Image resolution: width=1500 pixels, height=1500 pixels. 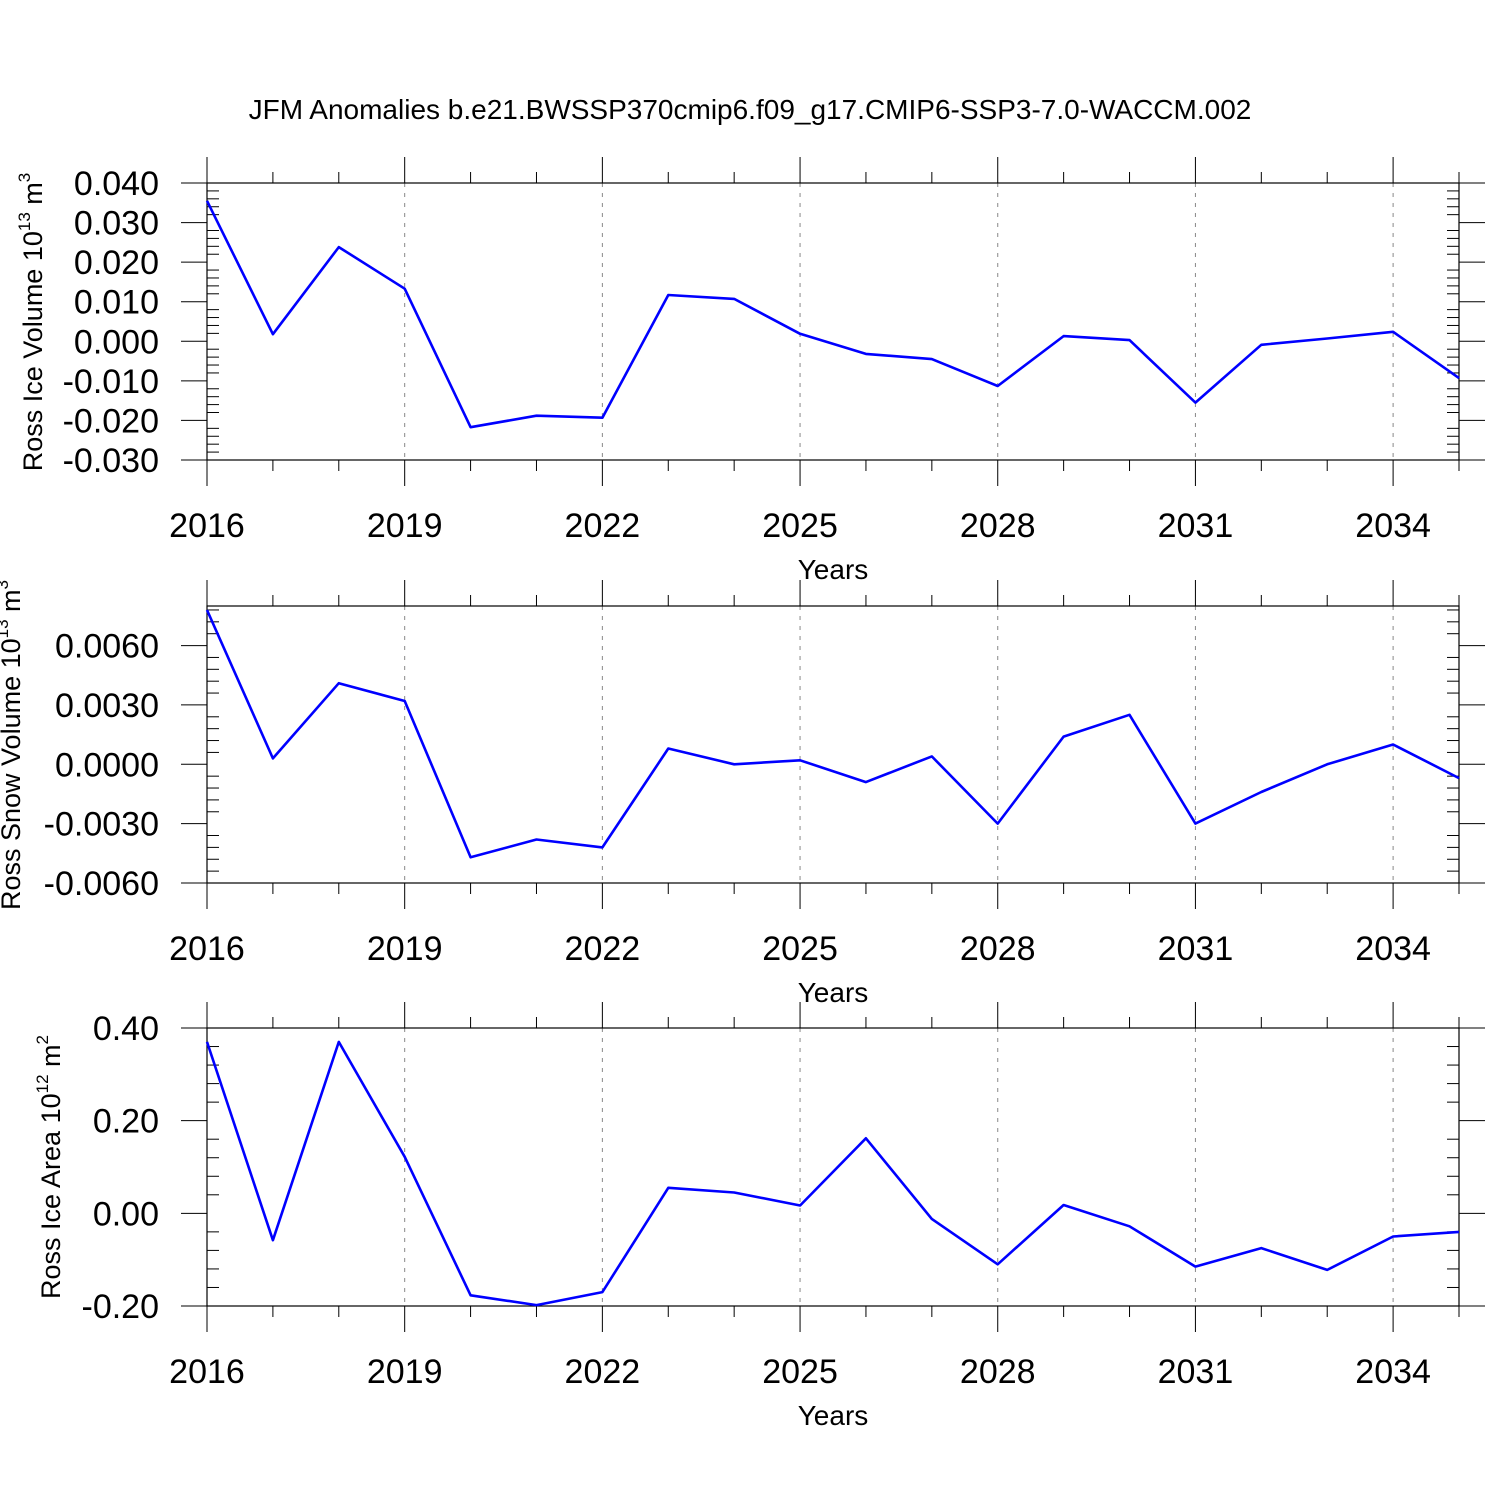 I want to click on y-tick-label: 0.0000, so click(x=107, y=765).